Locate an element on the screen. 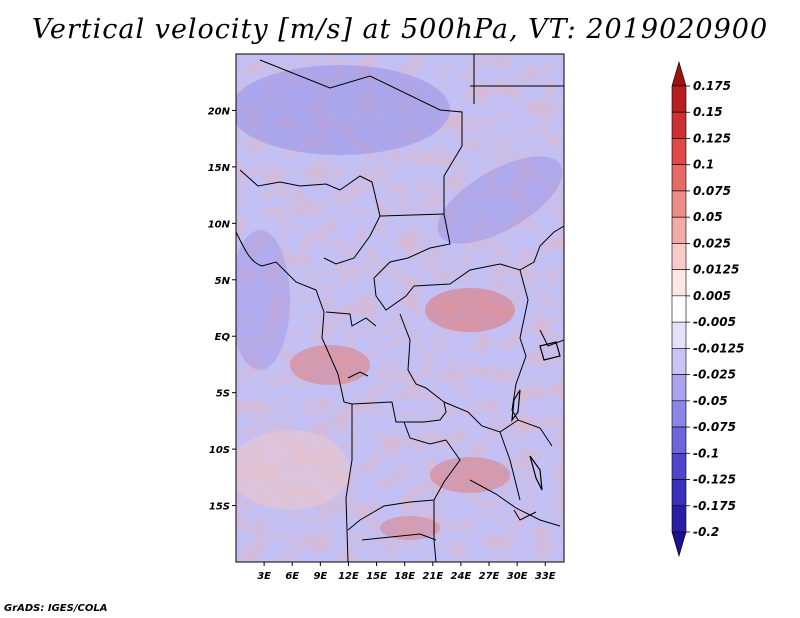  x-tick-label: 12E is located at coordinates (348, 576).